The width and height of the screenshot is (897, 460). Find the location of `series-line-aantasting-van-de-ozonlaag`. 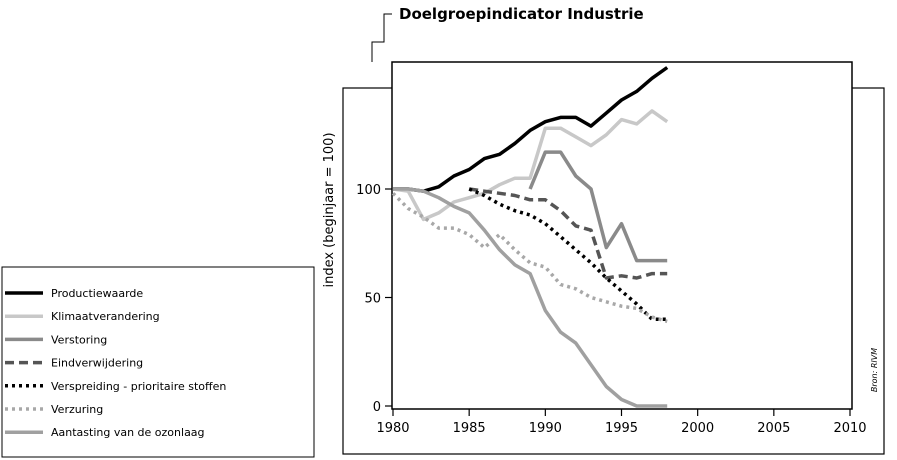

series-line-aantasting-van-de-ozonlaag is located at coordinates (530, 297).